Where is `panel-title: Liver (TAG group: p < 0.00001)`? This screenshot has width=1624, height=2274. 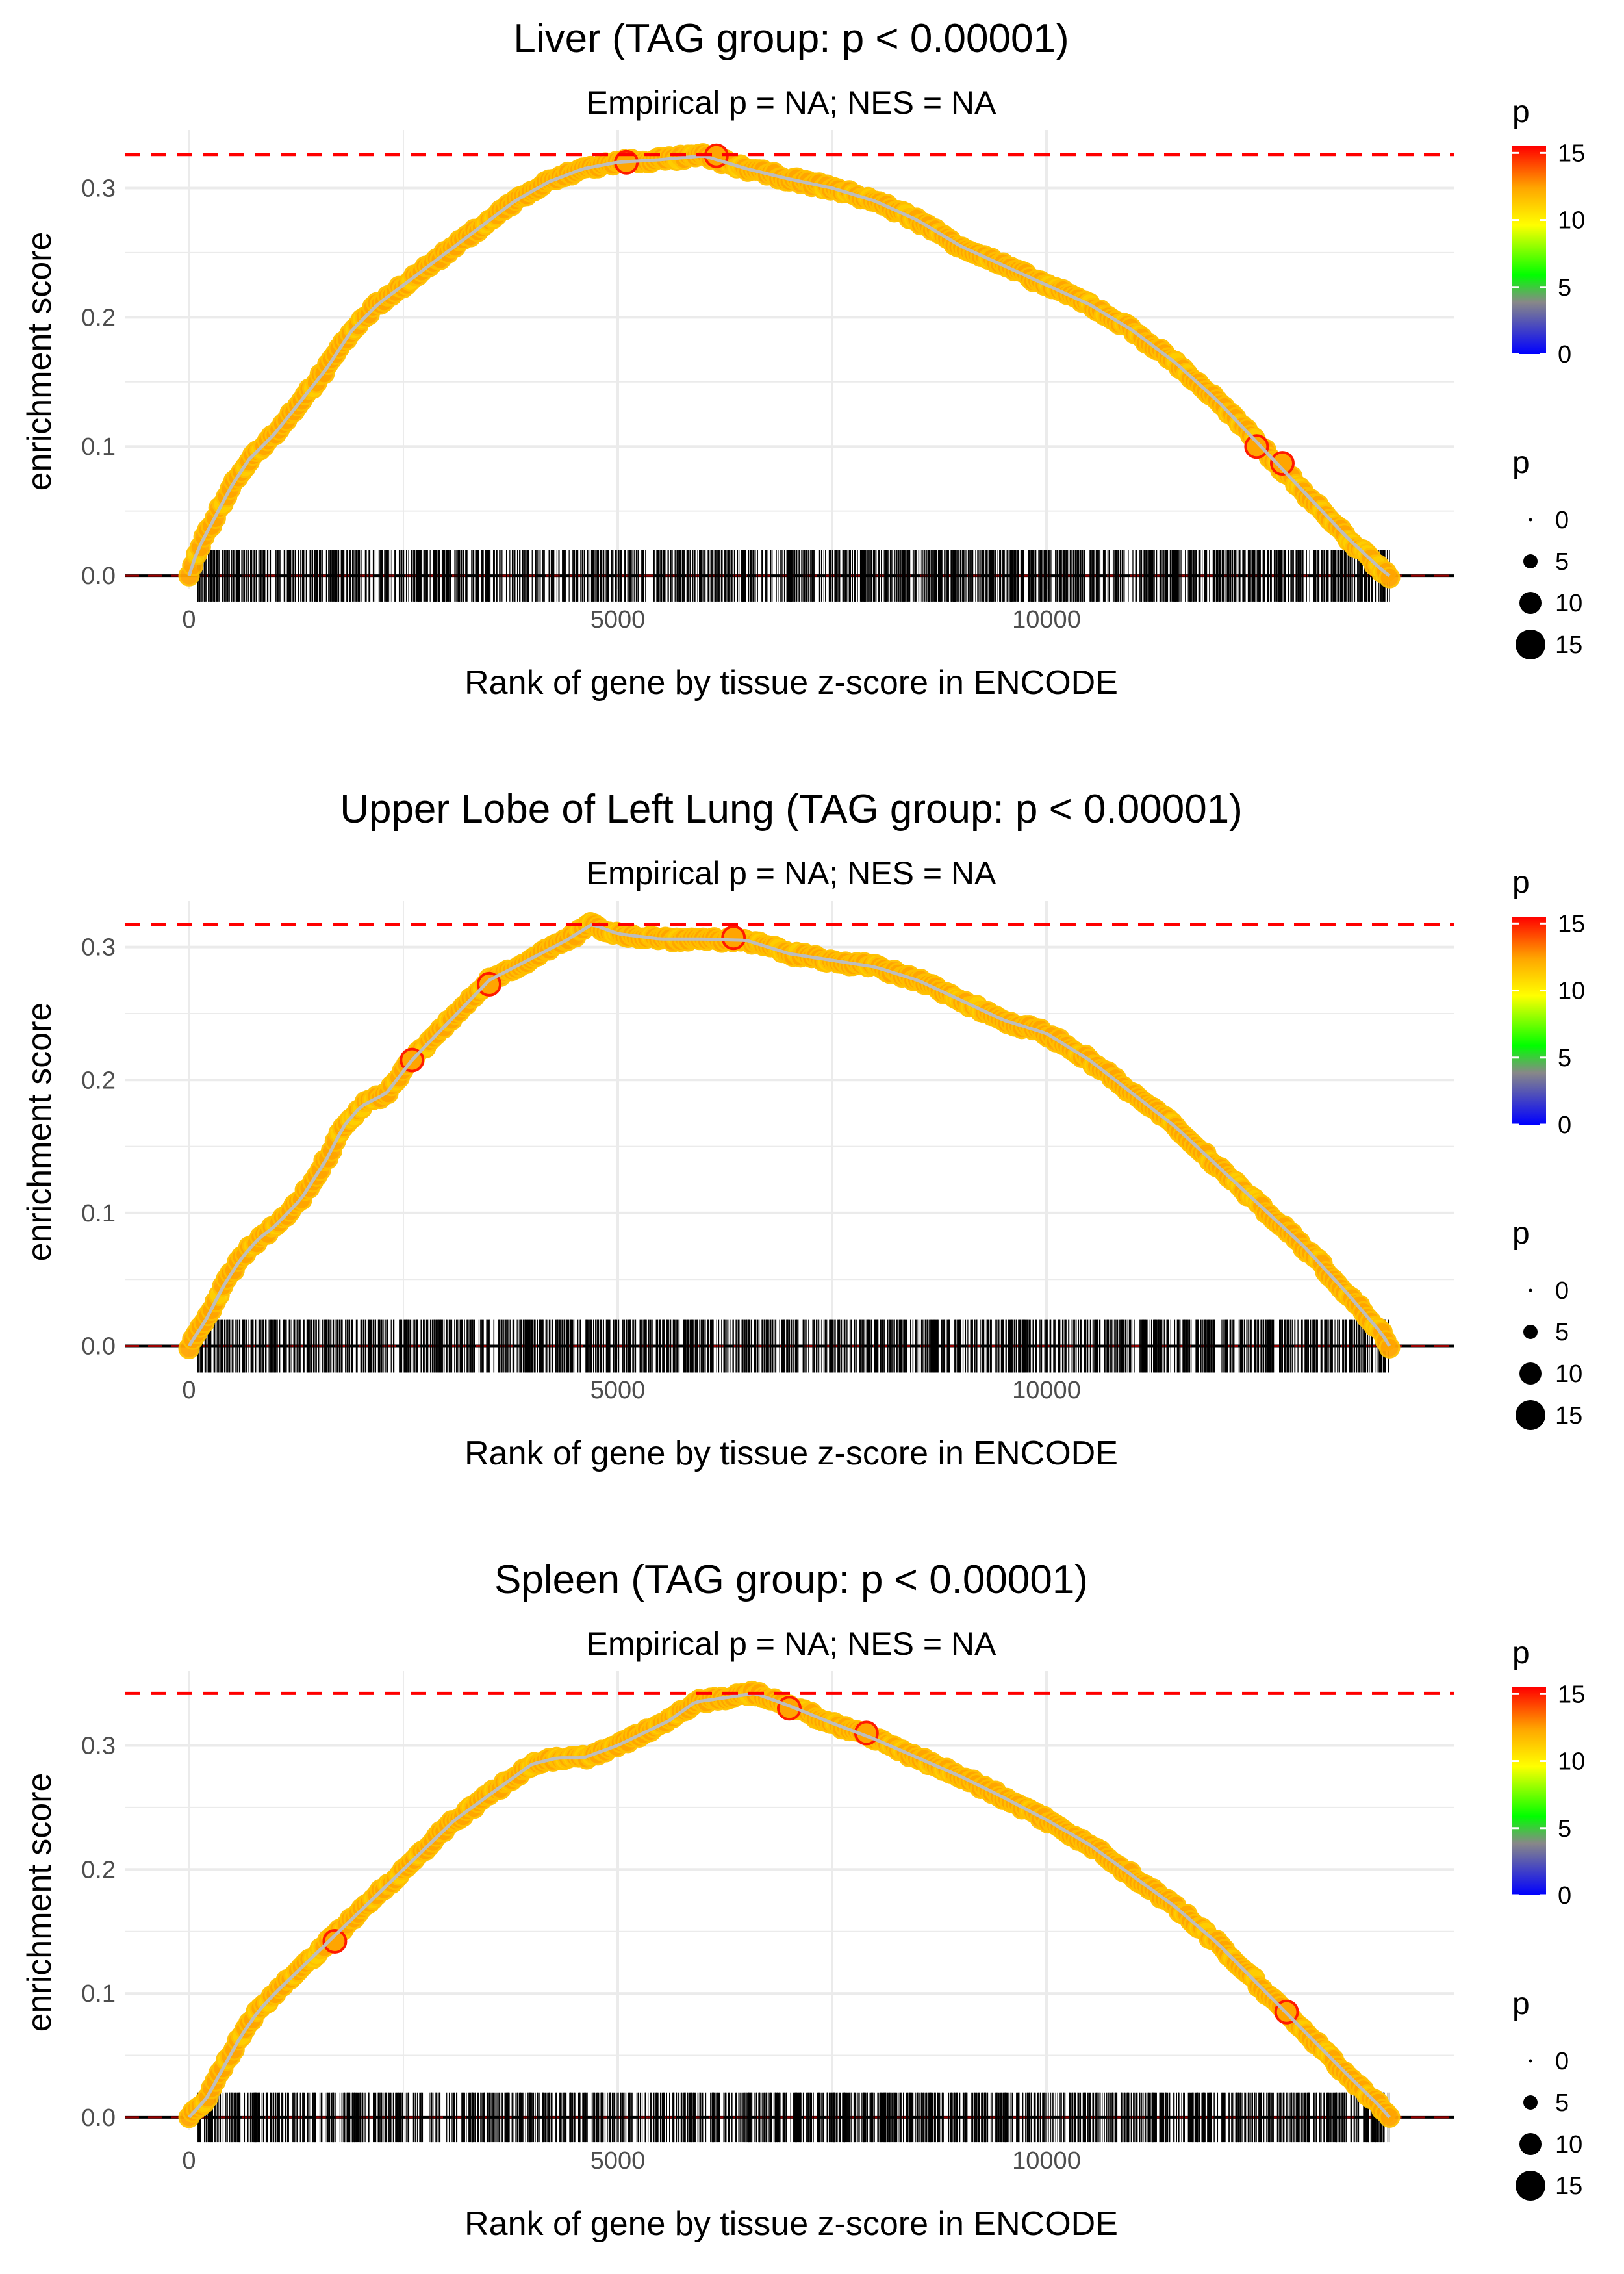 panel-title: Liver (TAG group: p < 0.00001) is located at coordinates (791, 38).